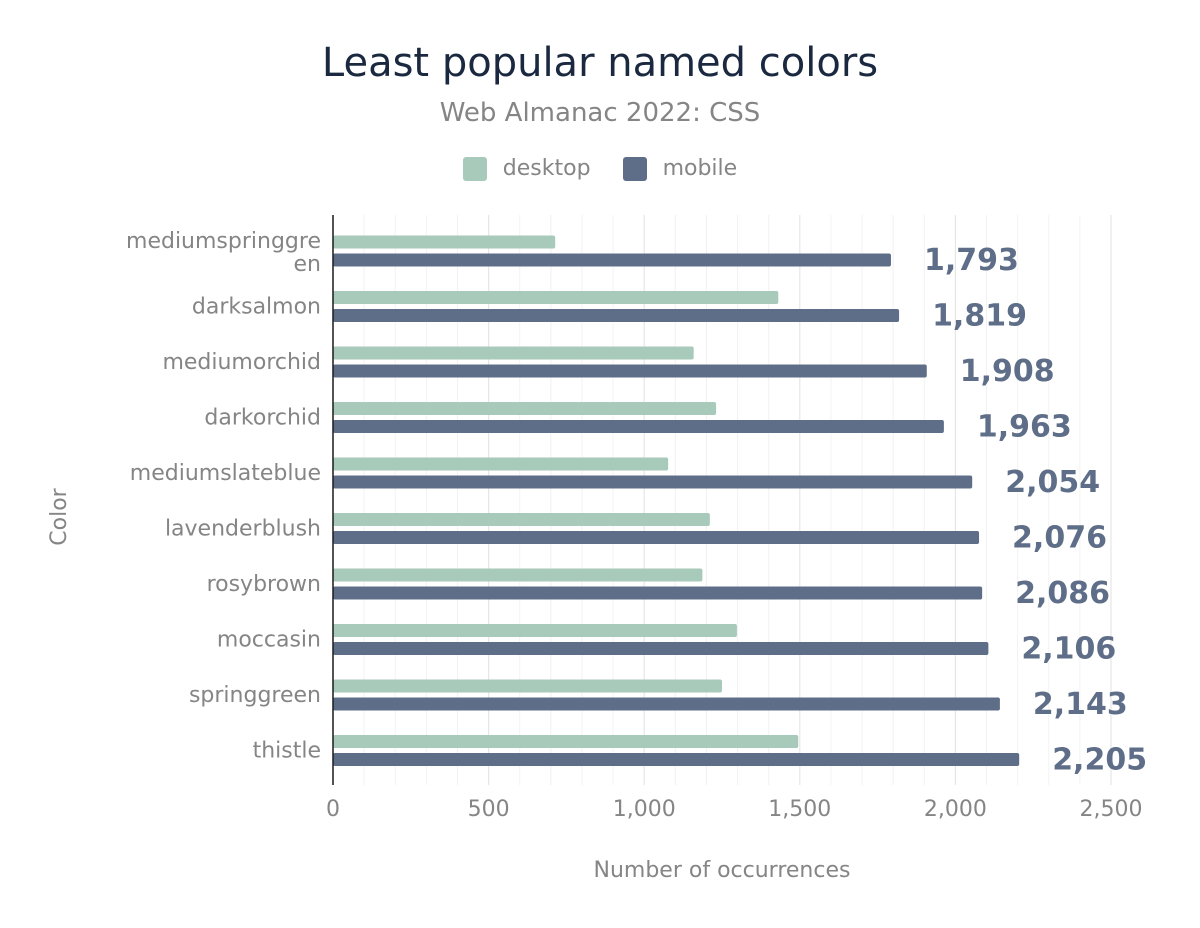  I want to click on bar-desktop-springgreen, so click(527, 686).